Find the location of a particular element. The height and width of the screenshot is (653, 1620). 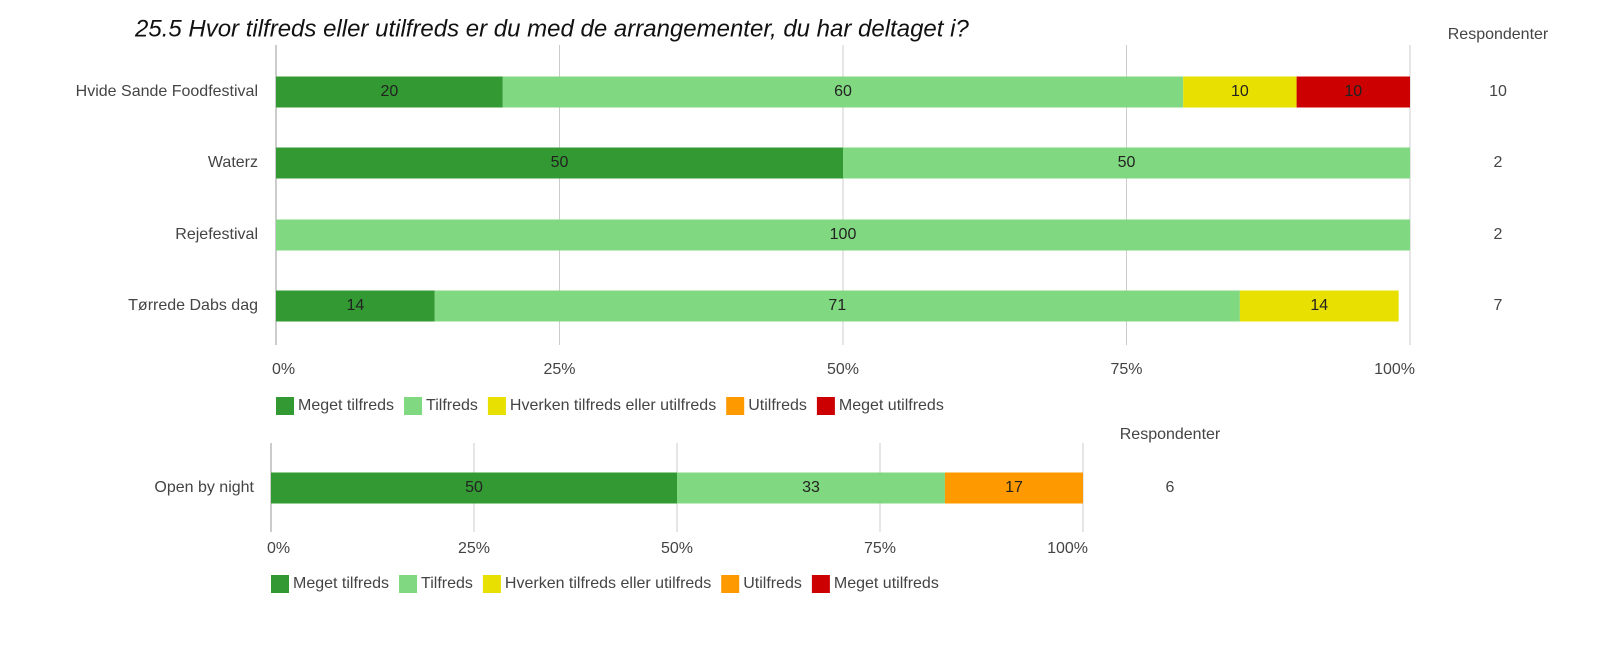

respondents-value: 10 is located at coordinates (1498, 91).